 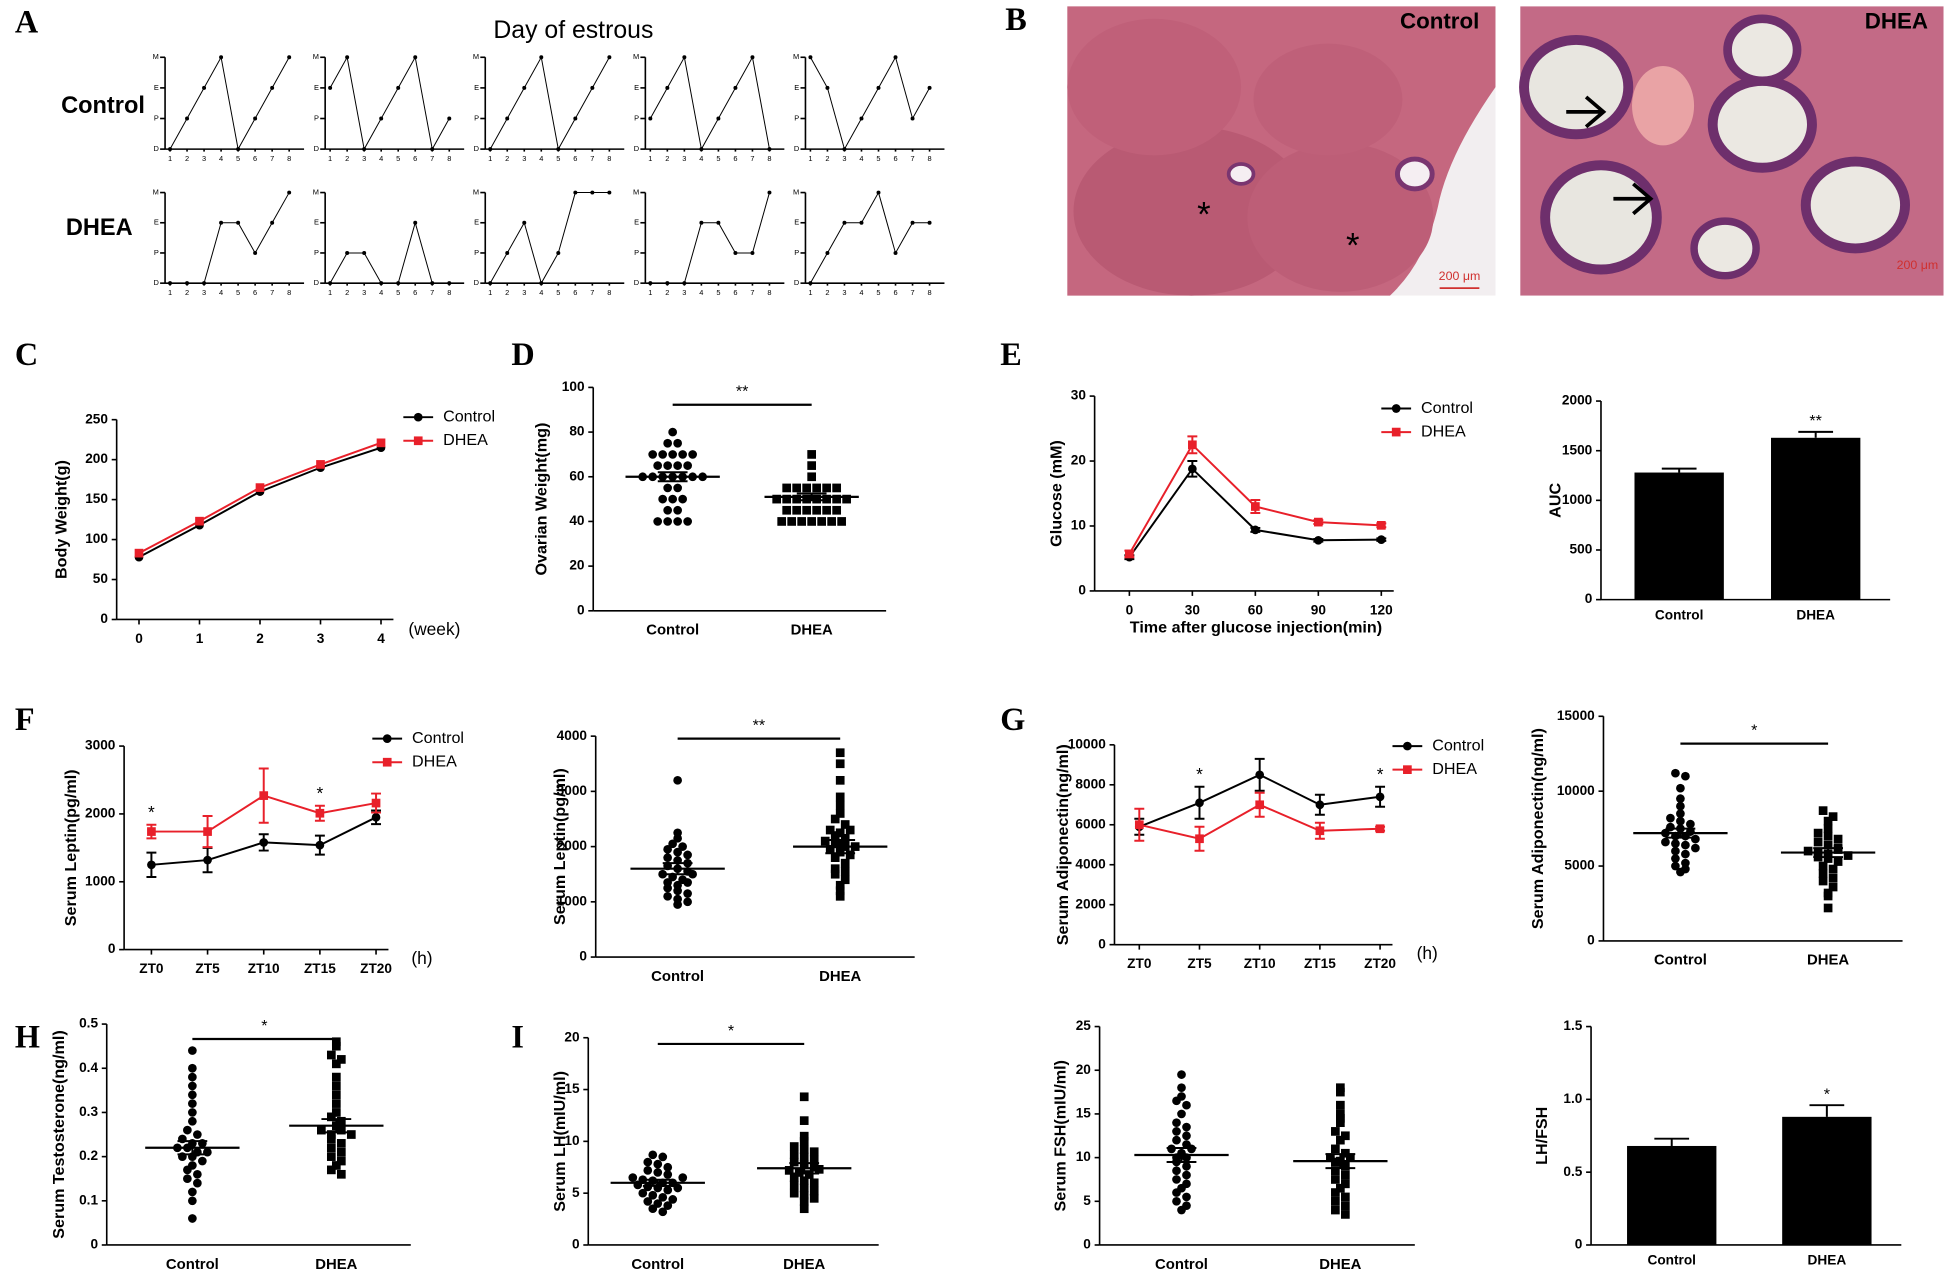 What do you see at coordinates (1380, 963) in the screenshot?
I see `x-tick-label: ZT20` at bounding box center [1380, 963].